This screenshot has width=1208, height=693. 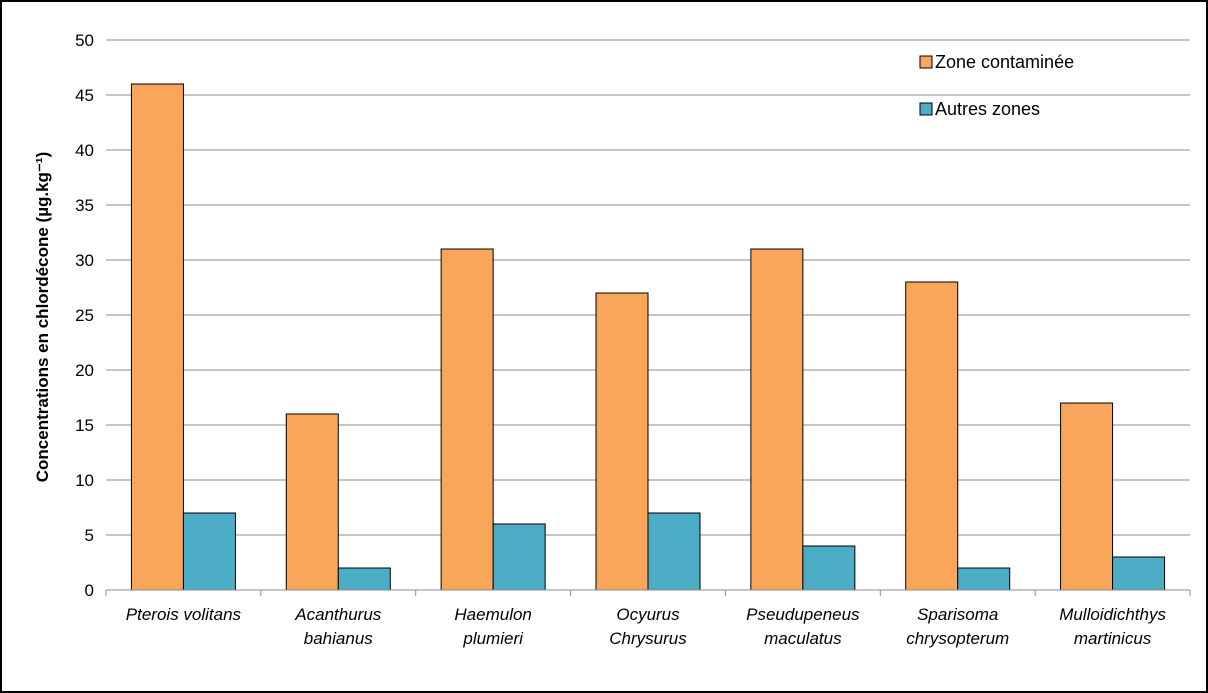 I want to click on x-tick-label: Acanthurus bahianus, so click(x=337, y=626).